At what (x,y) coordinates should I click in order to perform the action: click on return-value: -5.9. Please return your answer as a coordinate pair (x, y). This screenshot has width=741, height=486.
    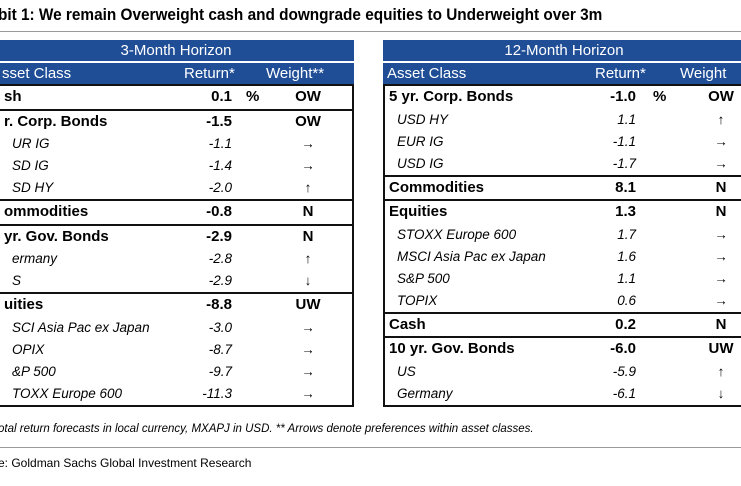
    Looking at the image, I should click on (624, 371).